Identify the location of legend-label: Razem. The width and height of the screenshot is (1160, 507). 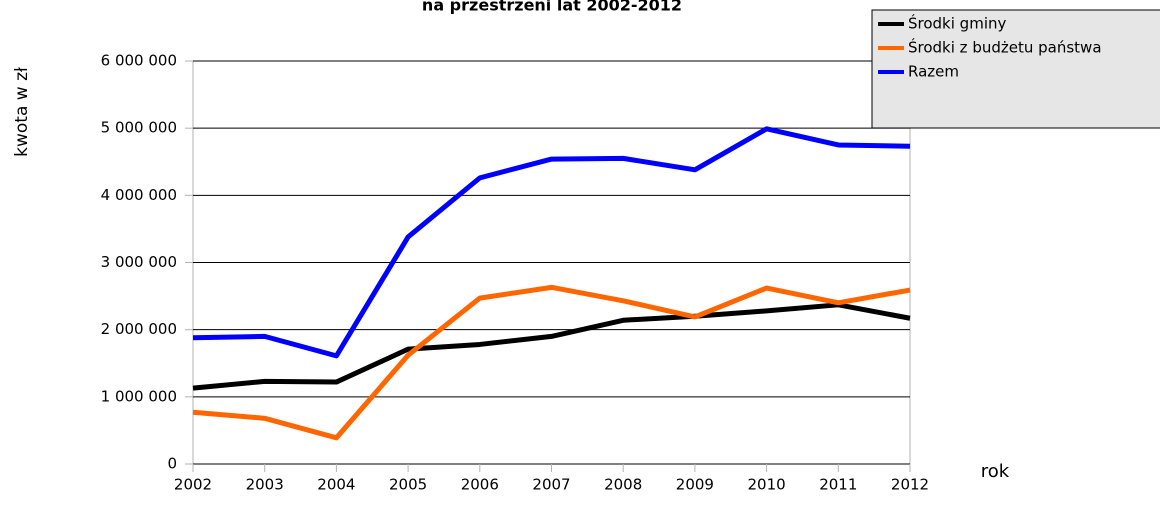
(933, 72).